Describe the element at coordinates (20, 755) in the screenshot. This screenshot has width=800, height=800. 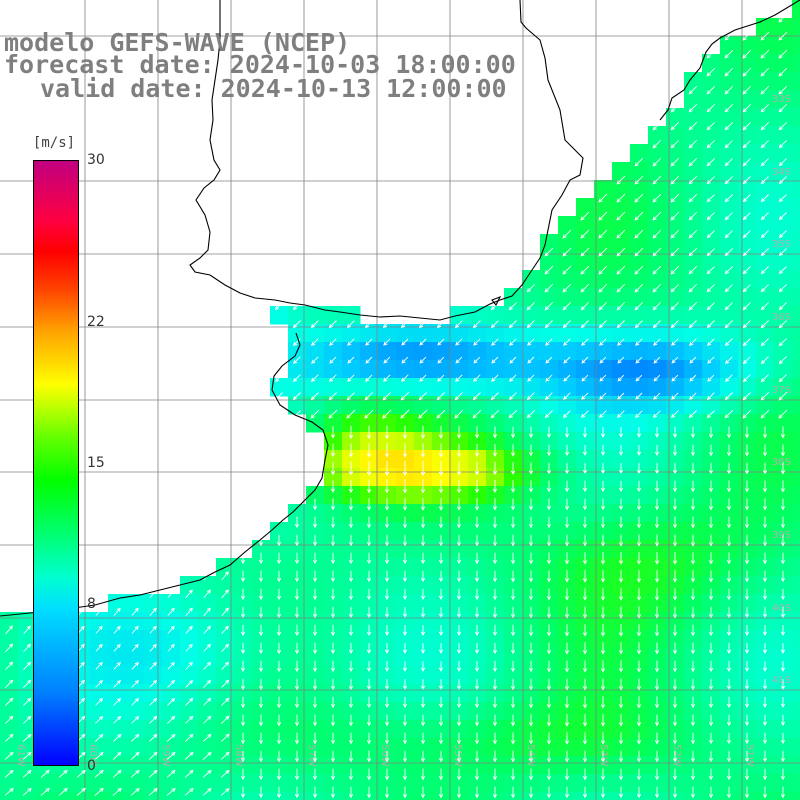
I see `longitude-label: 61W` at that location.